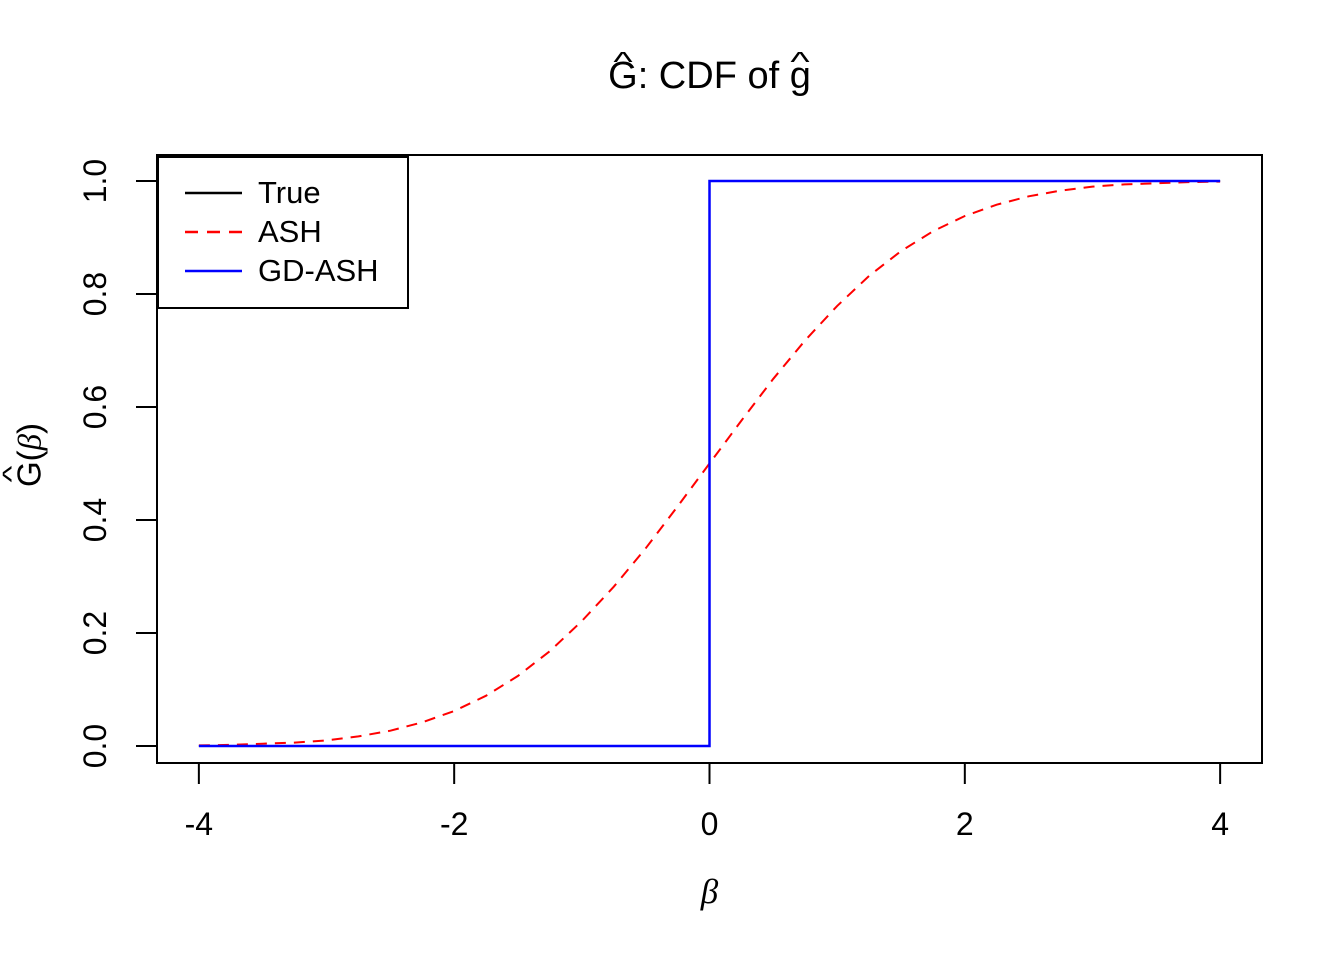  What do you see at coordinates (1220, 824) in the screenshot?
I see `x-tick-label: 4` at bounding box center [1220, 824].